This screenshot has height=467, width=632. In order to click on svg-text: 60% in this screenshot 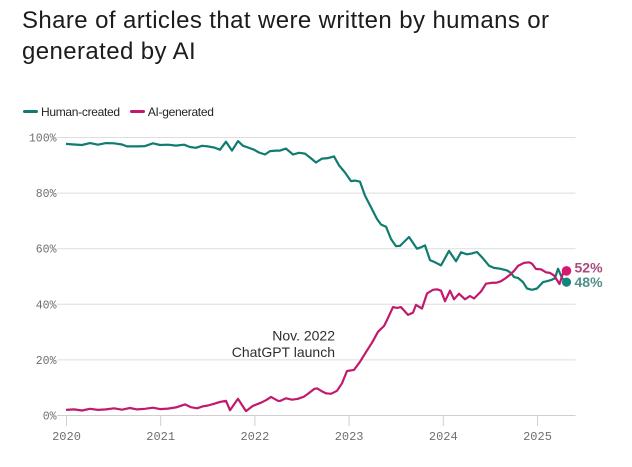, I will do `click(46, 250)`.